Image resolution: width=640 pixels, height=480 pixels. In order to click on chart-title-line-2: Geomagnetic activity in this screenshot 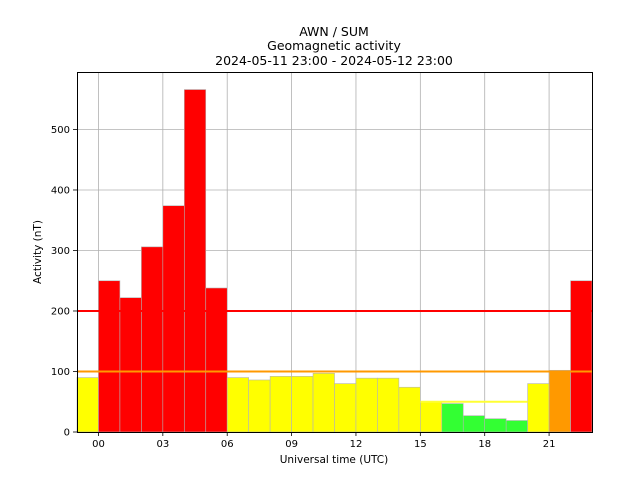, I will do `click(334, 45)`.